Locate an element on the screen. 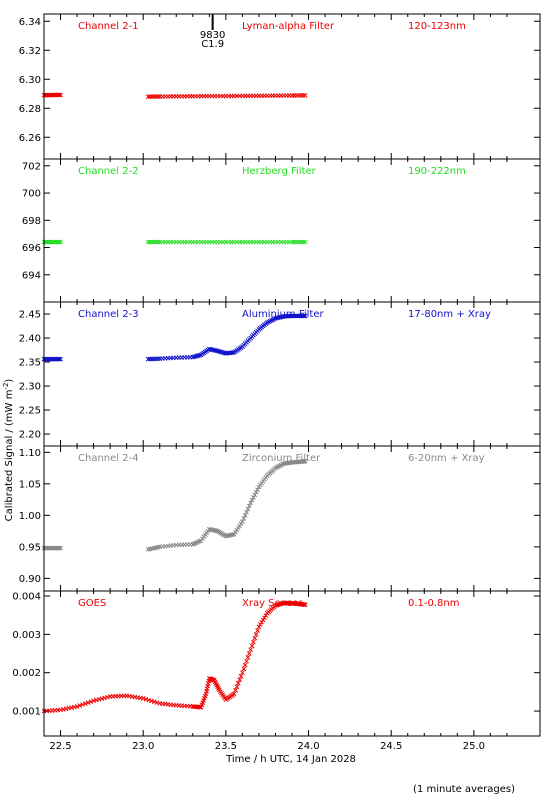 The width and height of the screenshot is (550, 800). x-tick-label: 23.0 is located at coordinates (143, 746).